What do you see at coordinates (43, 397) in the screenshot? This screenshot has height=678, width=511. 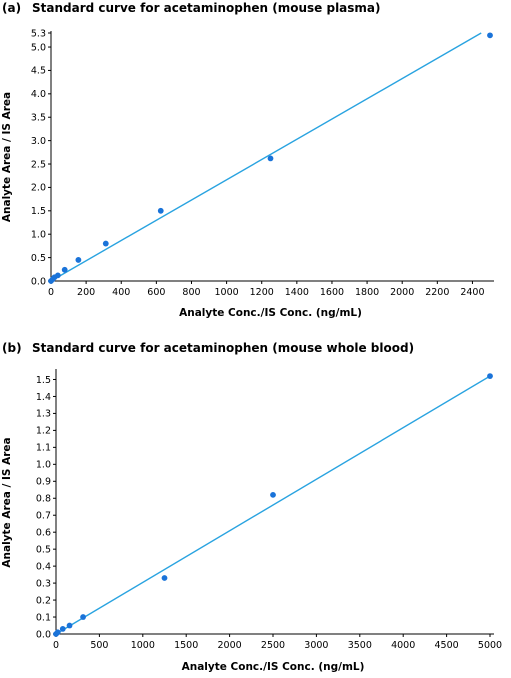 I see `y-tick-label: 1.4` at bounding box center [43, 397].